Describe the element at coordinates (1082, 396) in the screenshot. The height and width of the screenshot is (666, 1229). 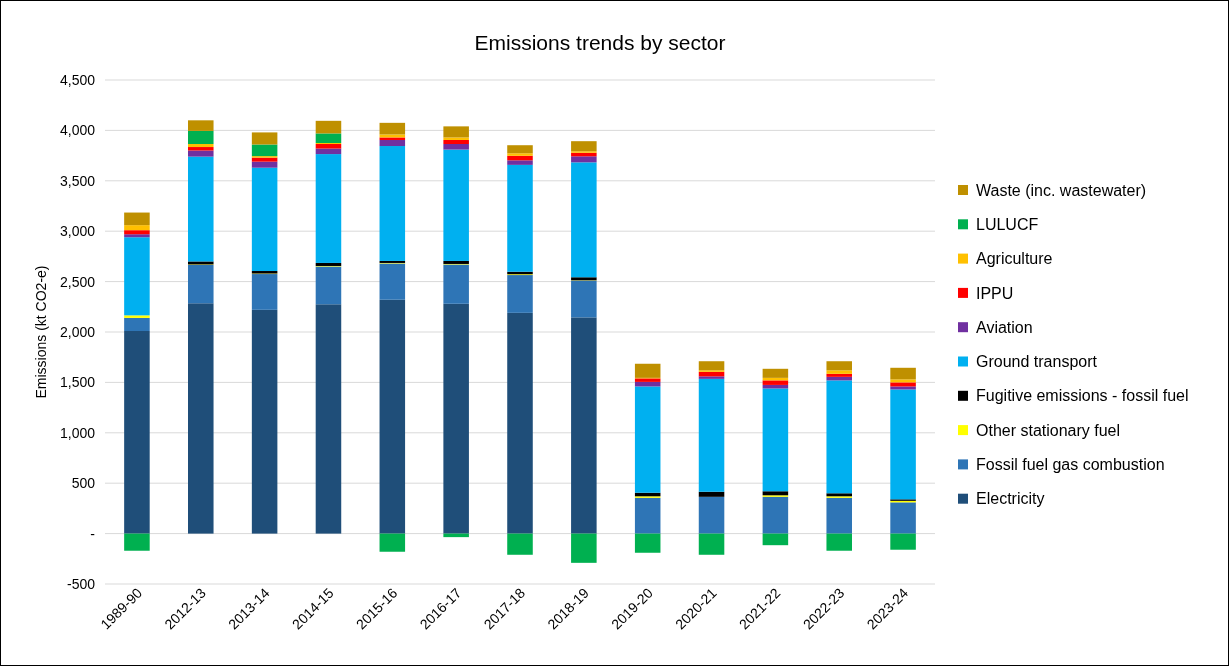
I see `legend-label: Fugitive emissions - fossil fuel` at that location.